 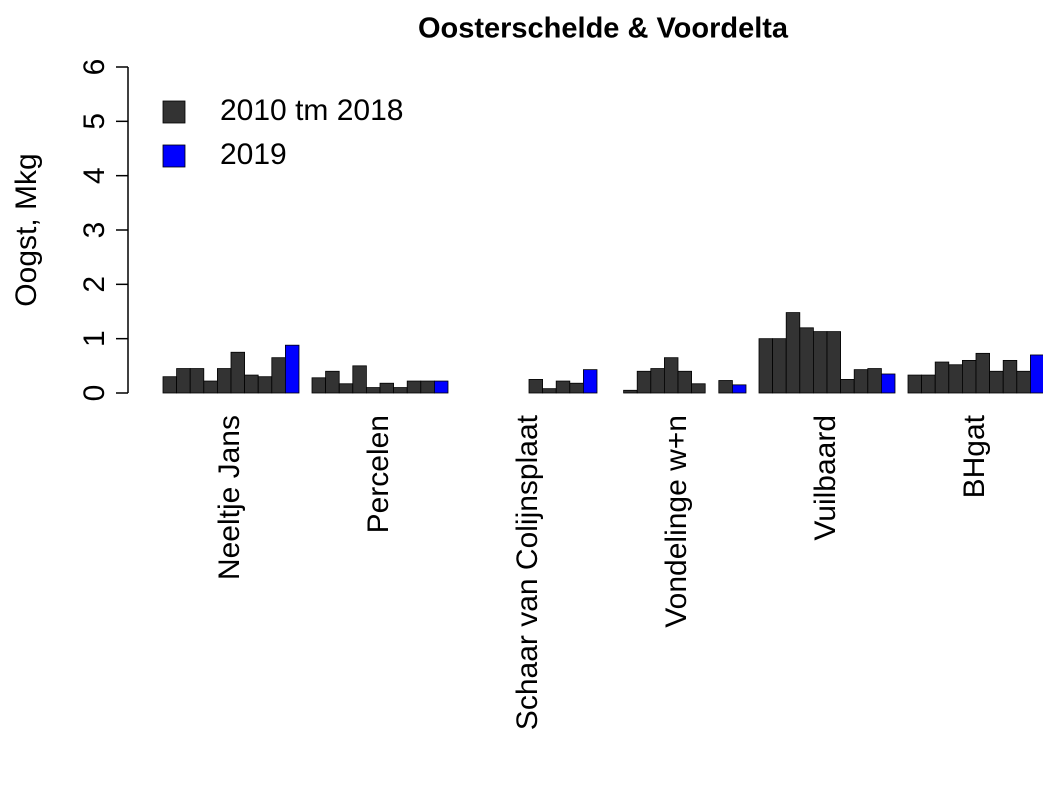 I want to click on chart-title: Oosterschelde & Voordelta, so click(x=603, y=29).